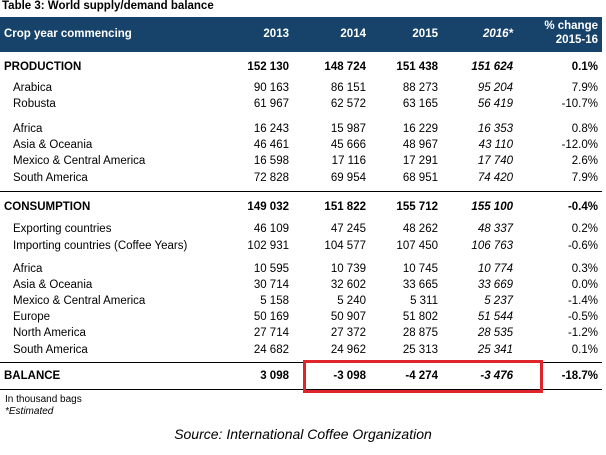 The width and height of the screenshot is (606, 455). Describe the element at coordinates (492, 246) in the screenshot. I see `cell-2016: 106 763` at that location.